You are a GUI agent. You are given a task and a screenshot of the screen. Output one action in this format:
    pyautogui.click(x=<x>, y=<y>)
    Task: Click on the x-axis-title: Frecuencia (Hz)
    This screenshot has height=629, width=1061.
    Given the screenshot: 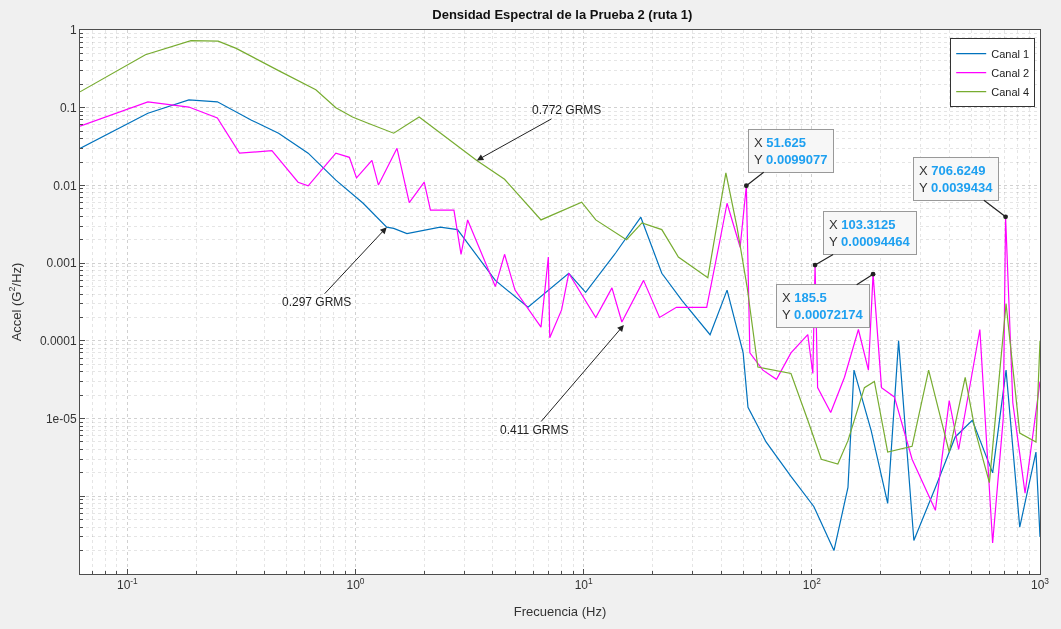 What is the action you would take?
    pyautogui.click(x=560, y=611)
    